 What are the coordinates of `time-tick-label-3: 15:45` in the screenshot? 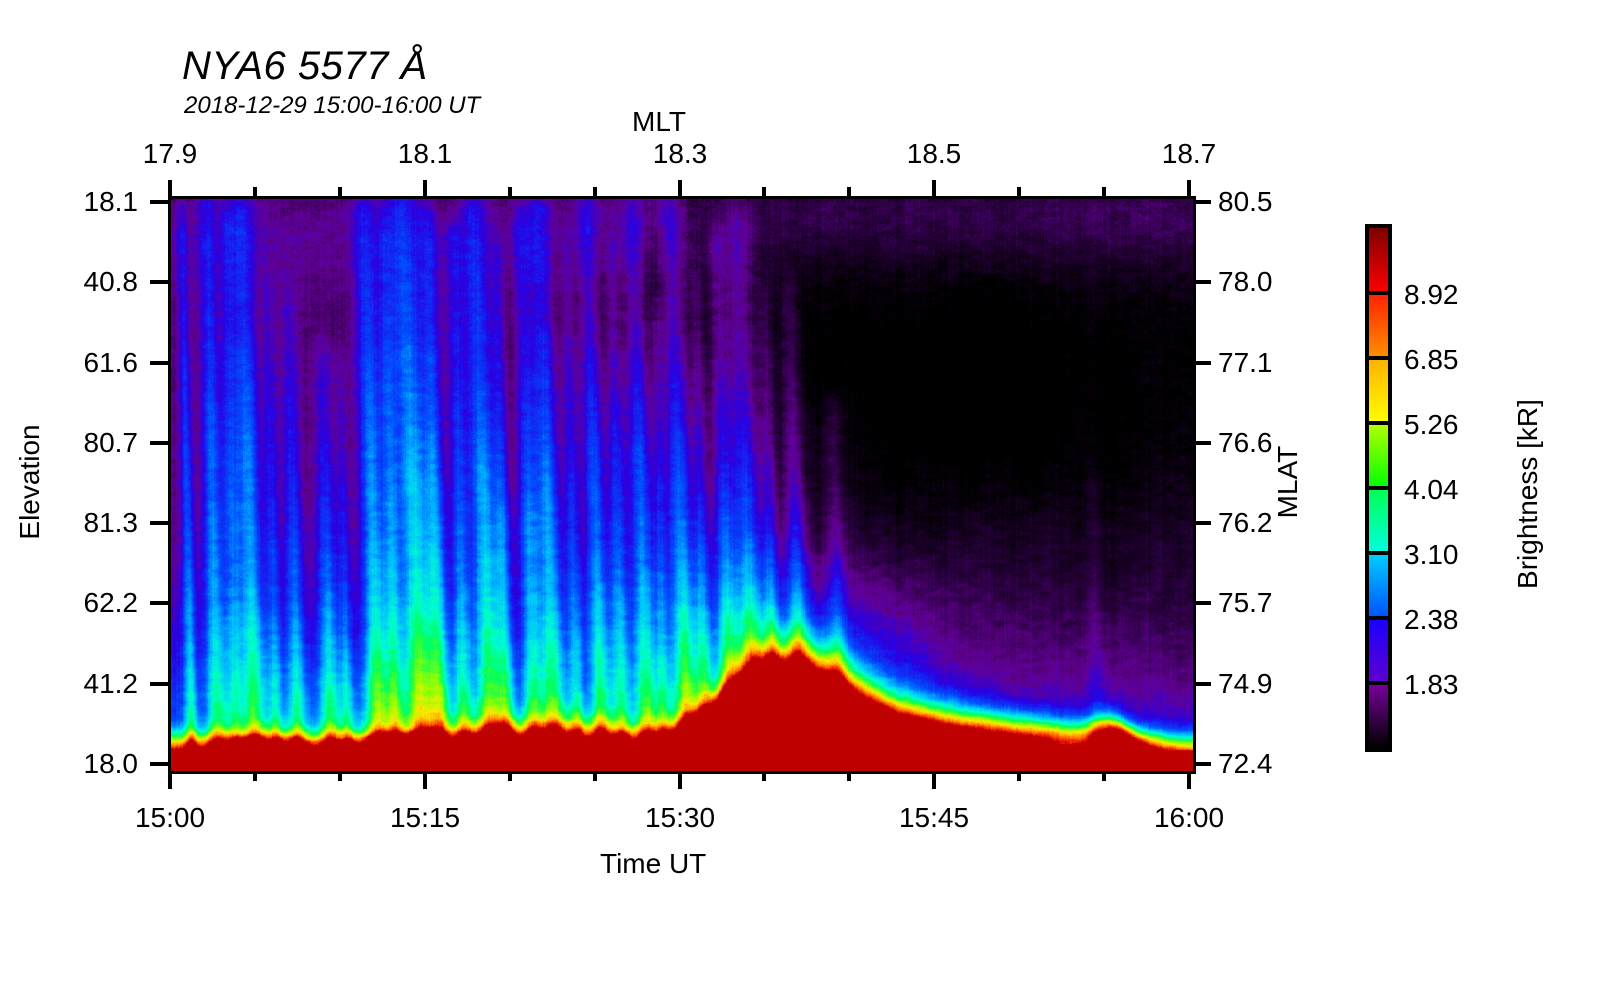 It's located at (934, 817).